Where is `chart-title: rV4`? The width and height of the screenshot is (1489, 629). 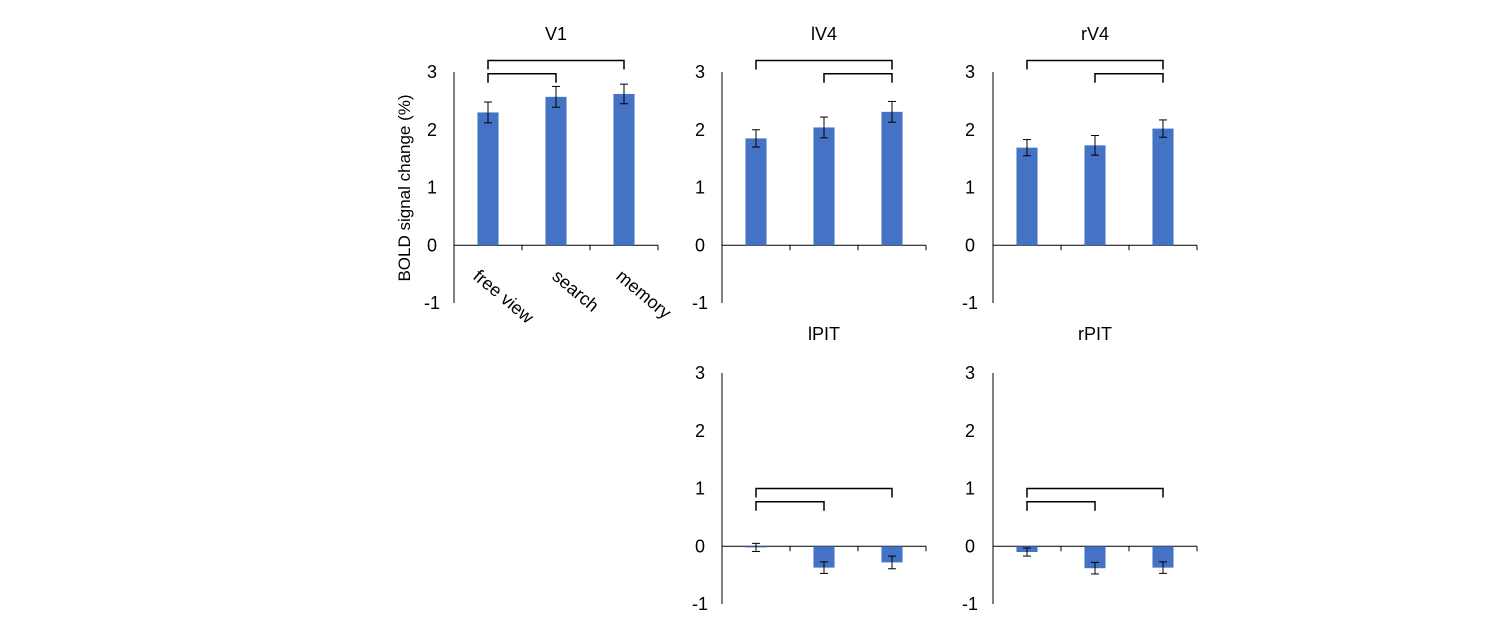 chart-title: rV4 is located at coordinates (1095, 34).